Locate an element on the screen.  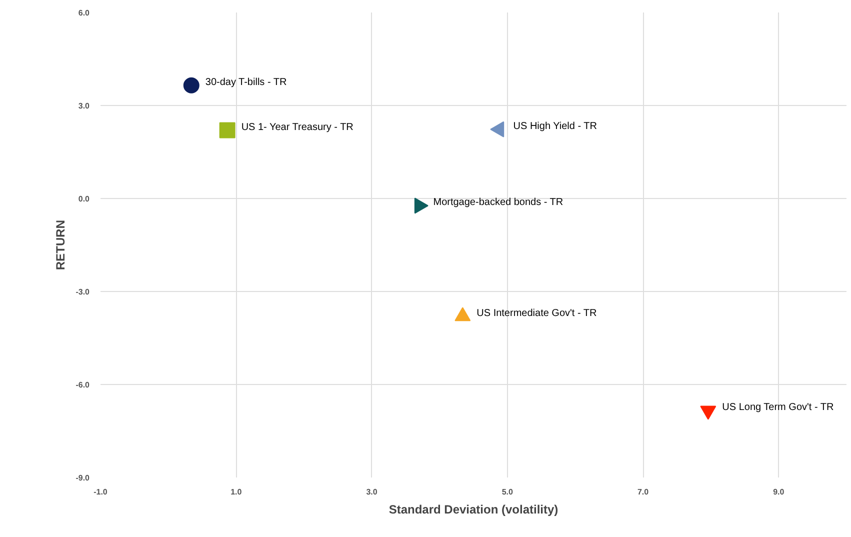
y-tick-label: 0.0 is located at coordinates (84, 199).